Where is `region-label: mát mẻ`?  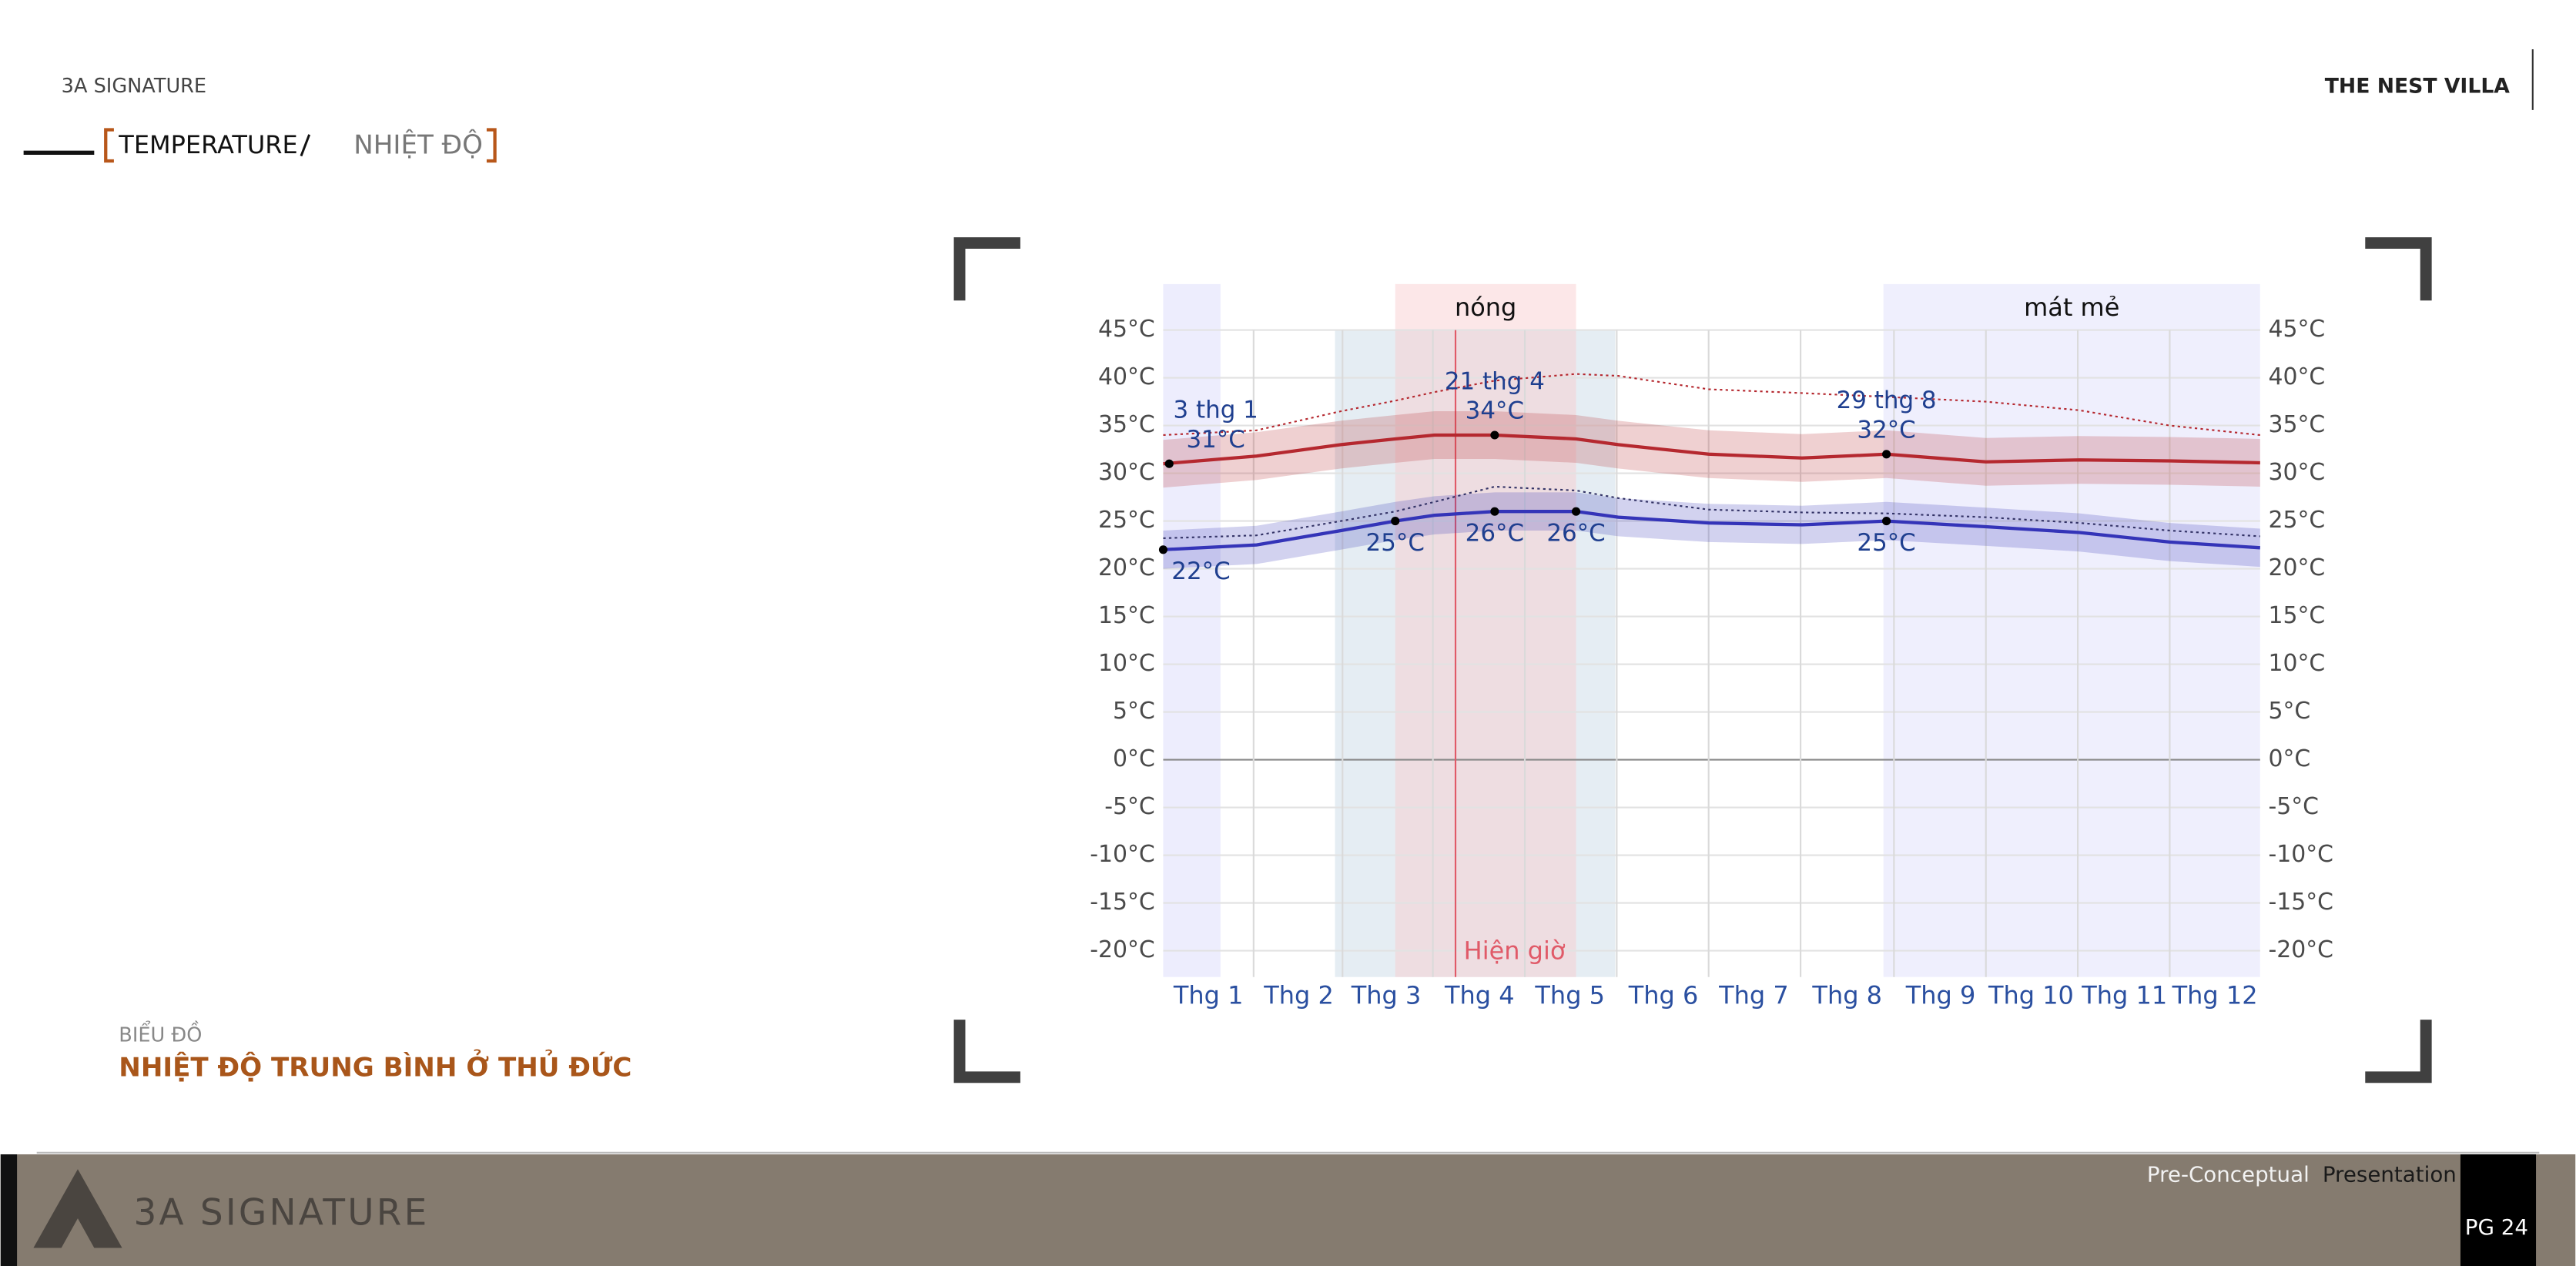
region-label: mát mẻ is located at coordinates (2071, 307).